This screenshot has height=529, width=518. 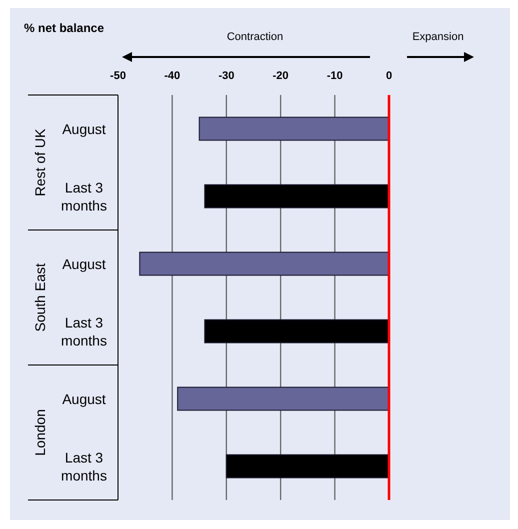 I want to click on text: Contraction, so click(x=255, y=37).